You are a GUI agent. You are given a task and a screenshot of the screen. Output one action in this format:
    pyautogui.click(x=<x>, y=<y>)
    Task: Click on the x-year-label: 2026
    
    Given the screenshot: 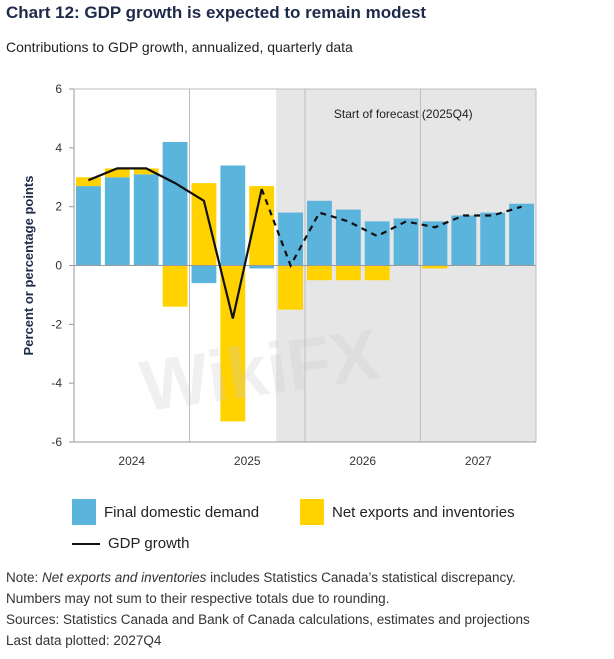 What is the action you would take?
    pyautogui.click(x=362, y=461)
    